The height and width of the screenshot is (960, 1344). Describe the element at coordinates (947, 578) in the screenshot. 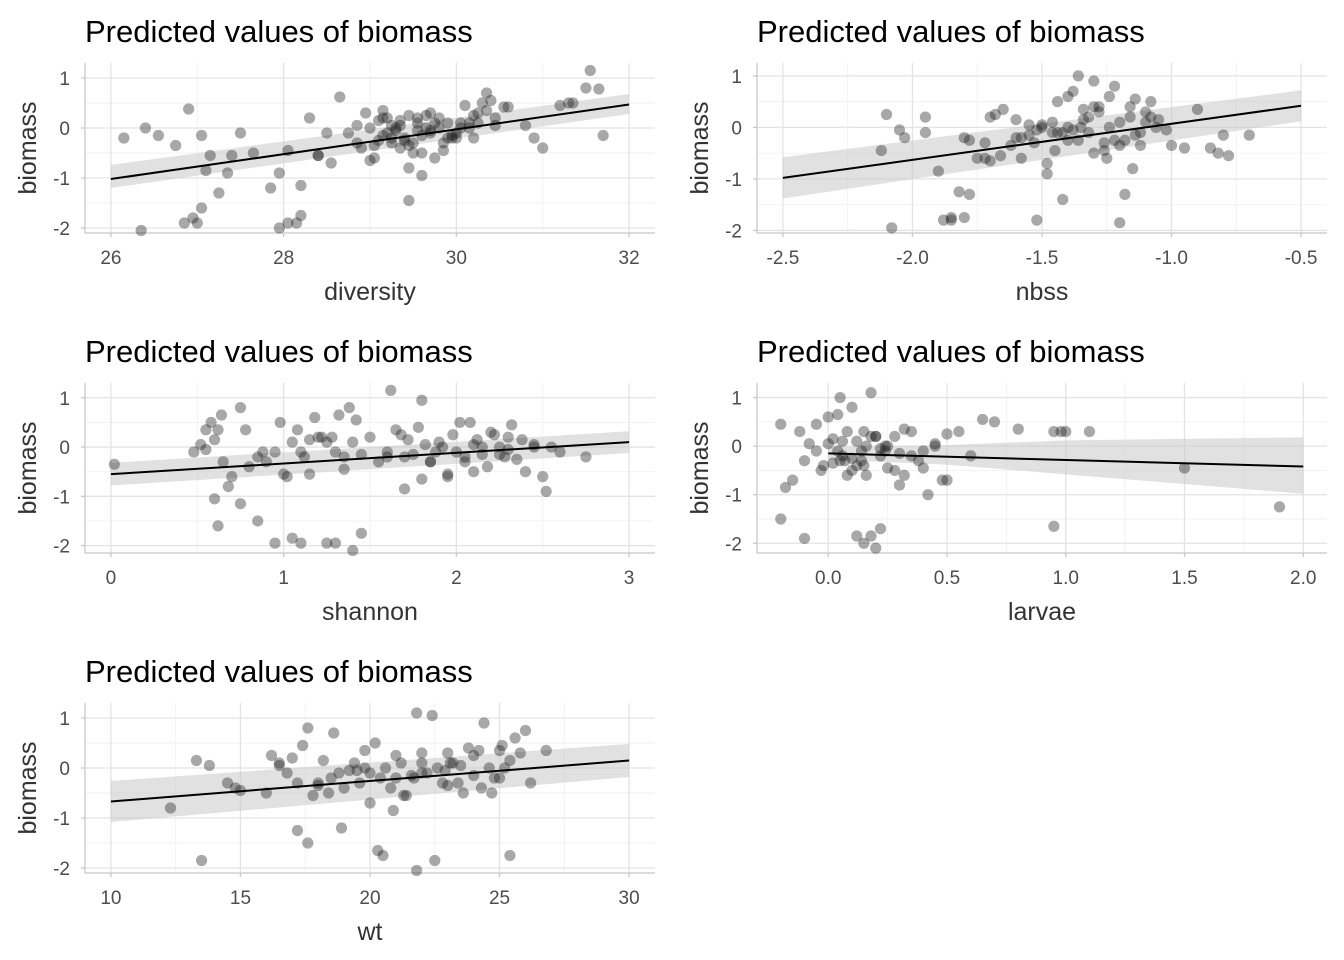

I see `x-tick-label: 0.5` at that location.